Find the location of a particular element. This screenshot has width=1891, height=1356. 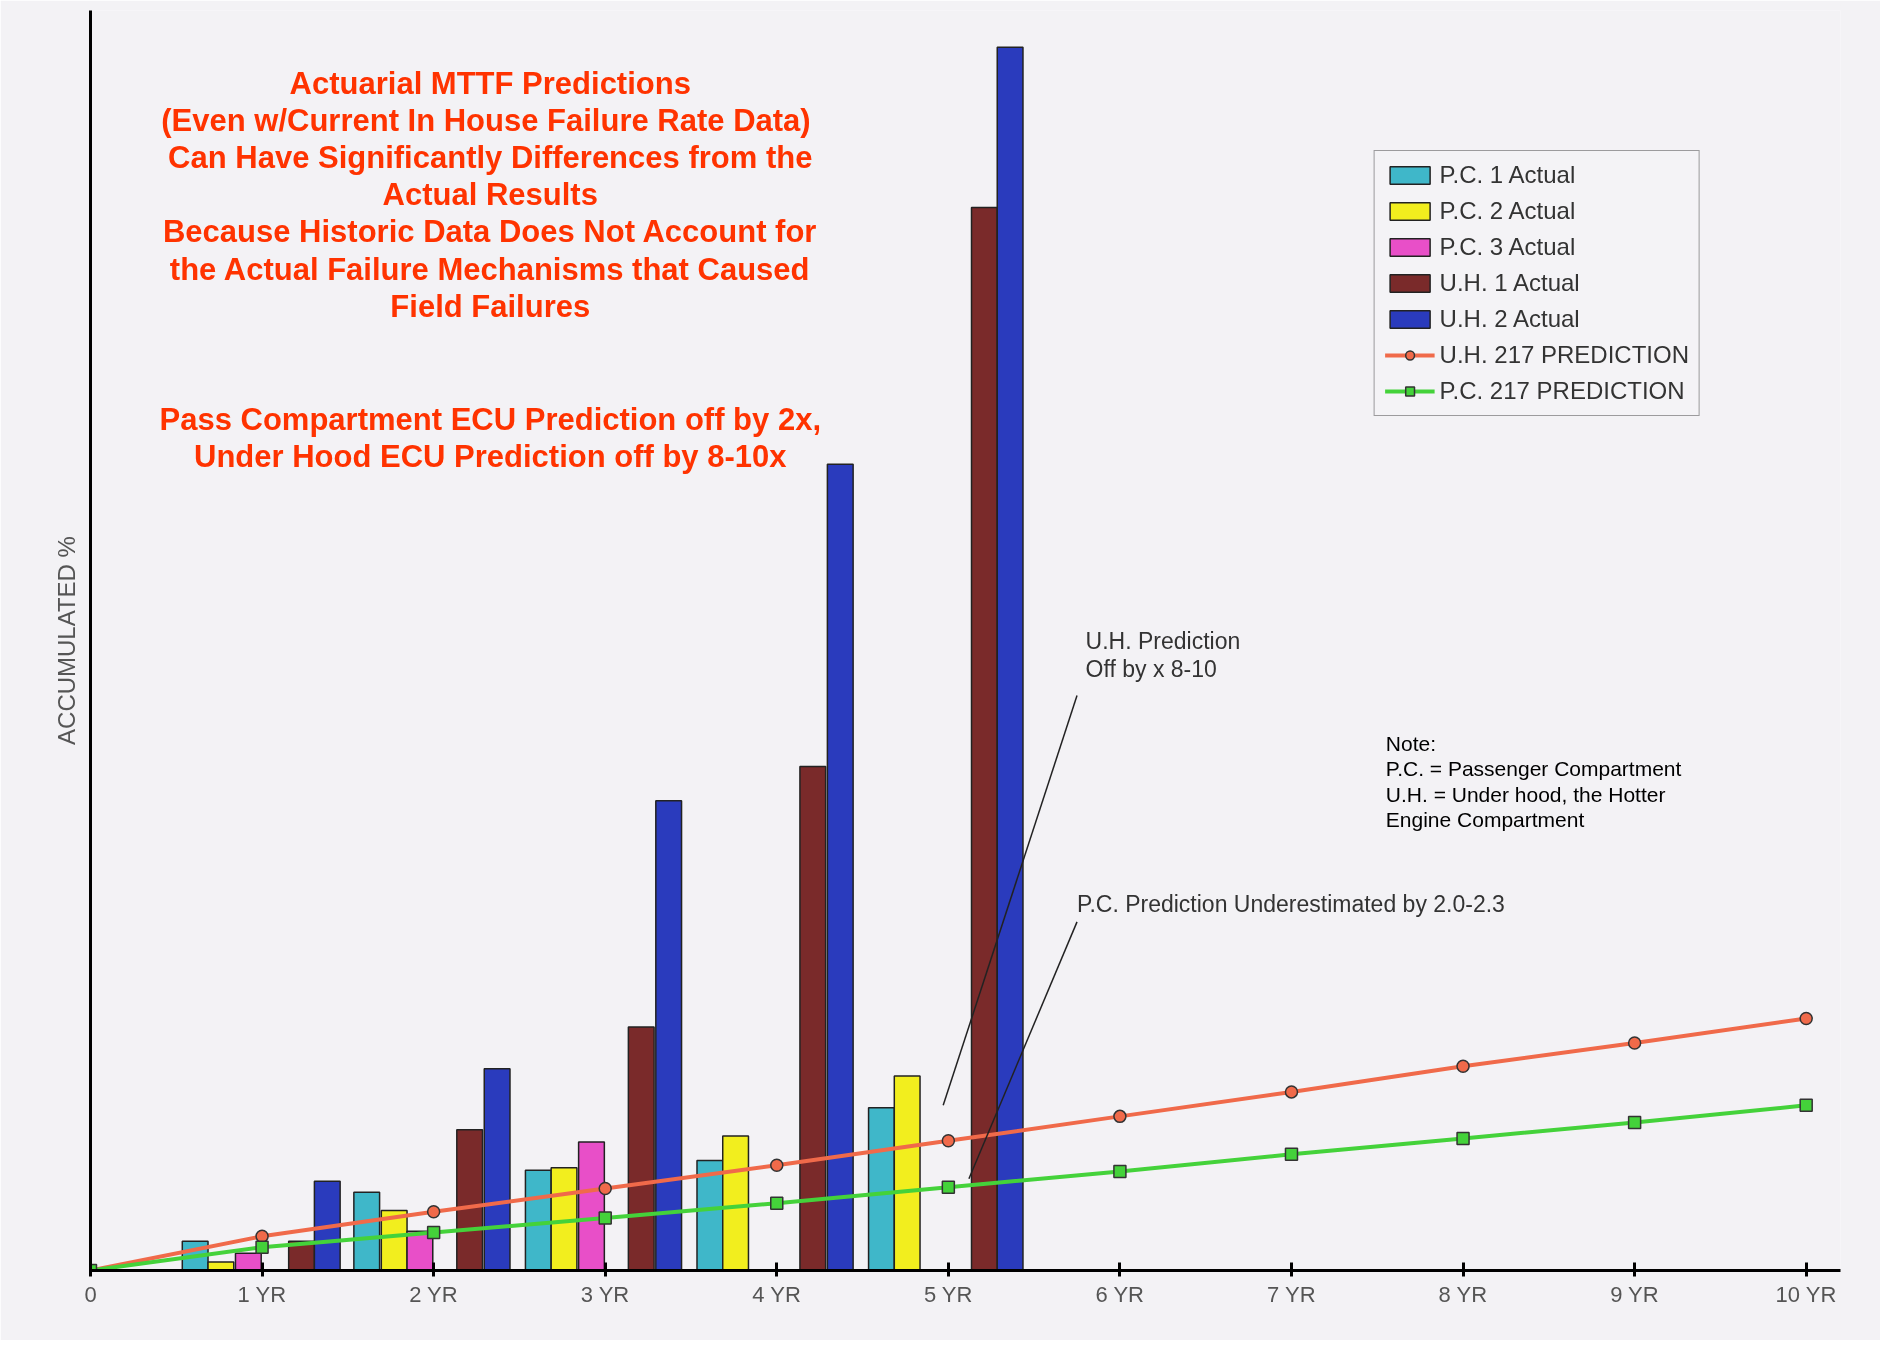

x-tick-label: 0 is located at coordinates (90, 1294).